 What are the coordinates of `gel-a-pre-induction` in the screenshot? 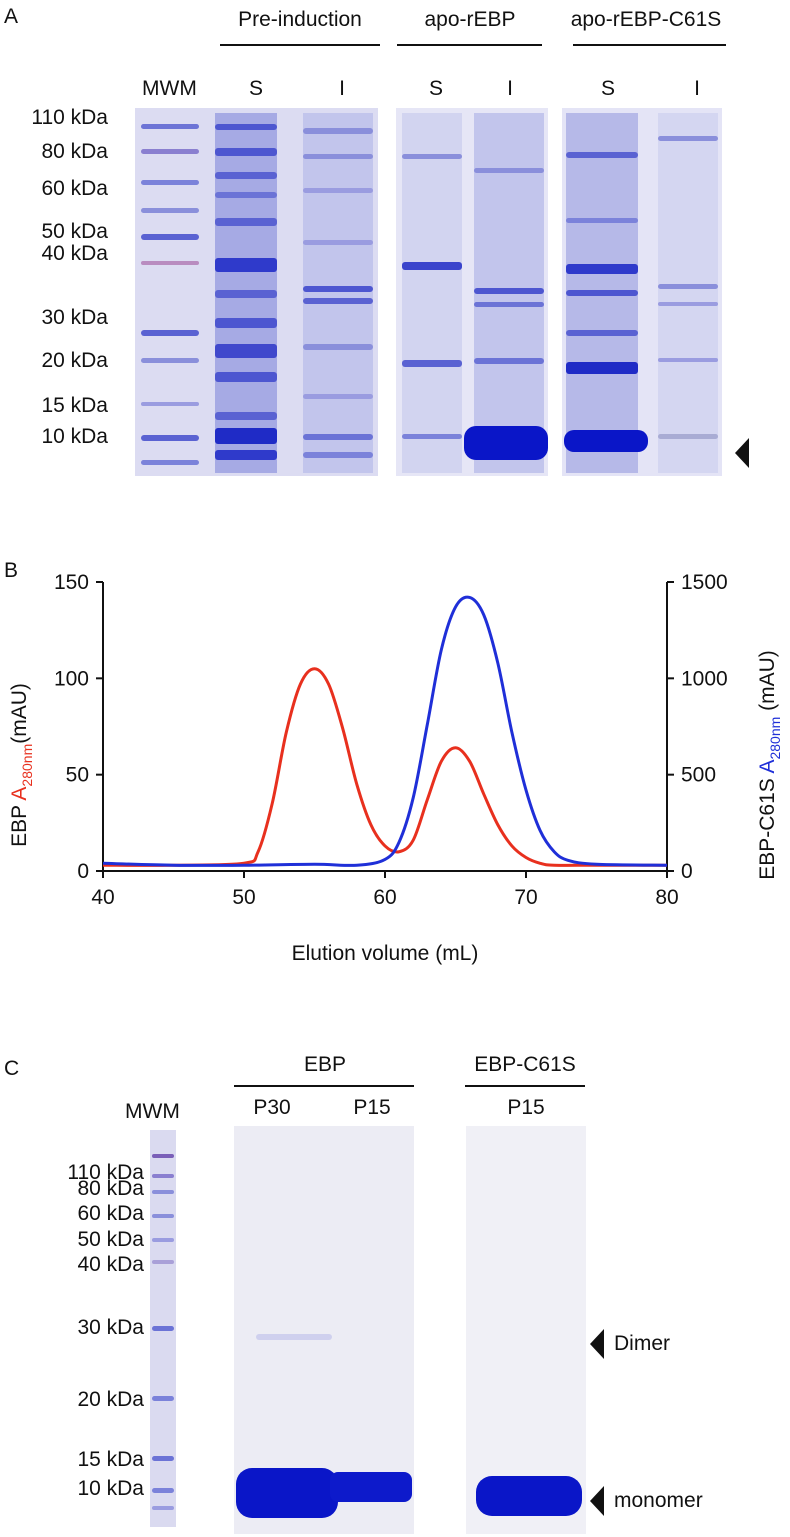 It's located at (256, 292).